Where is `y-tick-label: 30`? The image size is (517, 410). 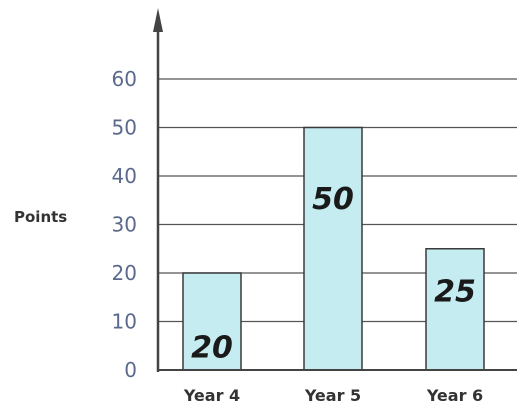 y-tick-label: 30 is located at coordinates (124, 225).